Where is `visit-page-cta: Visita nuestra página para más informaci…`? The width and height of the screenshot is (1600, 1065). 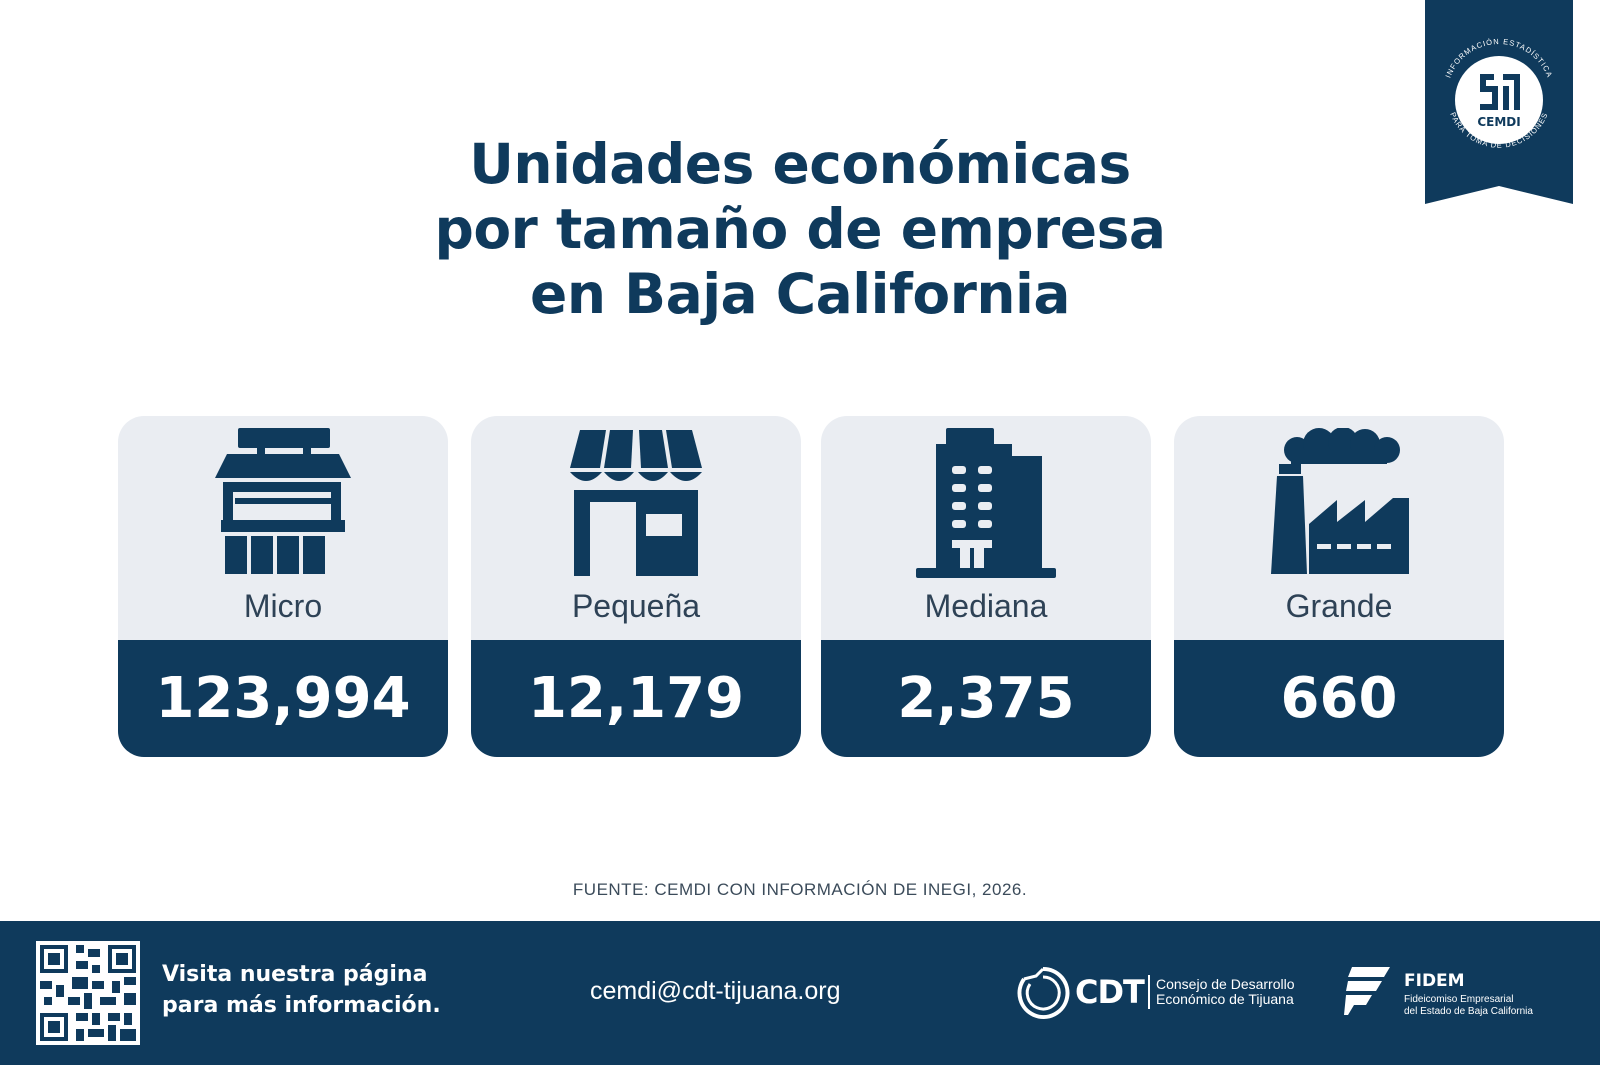
visit-page-cta: Visita nuestra página para más informaci… is located at coordinates (327, 990).